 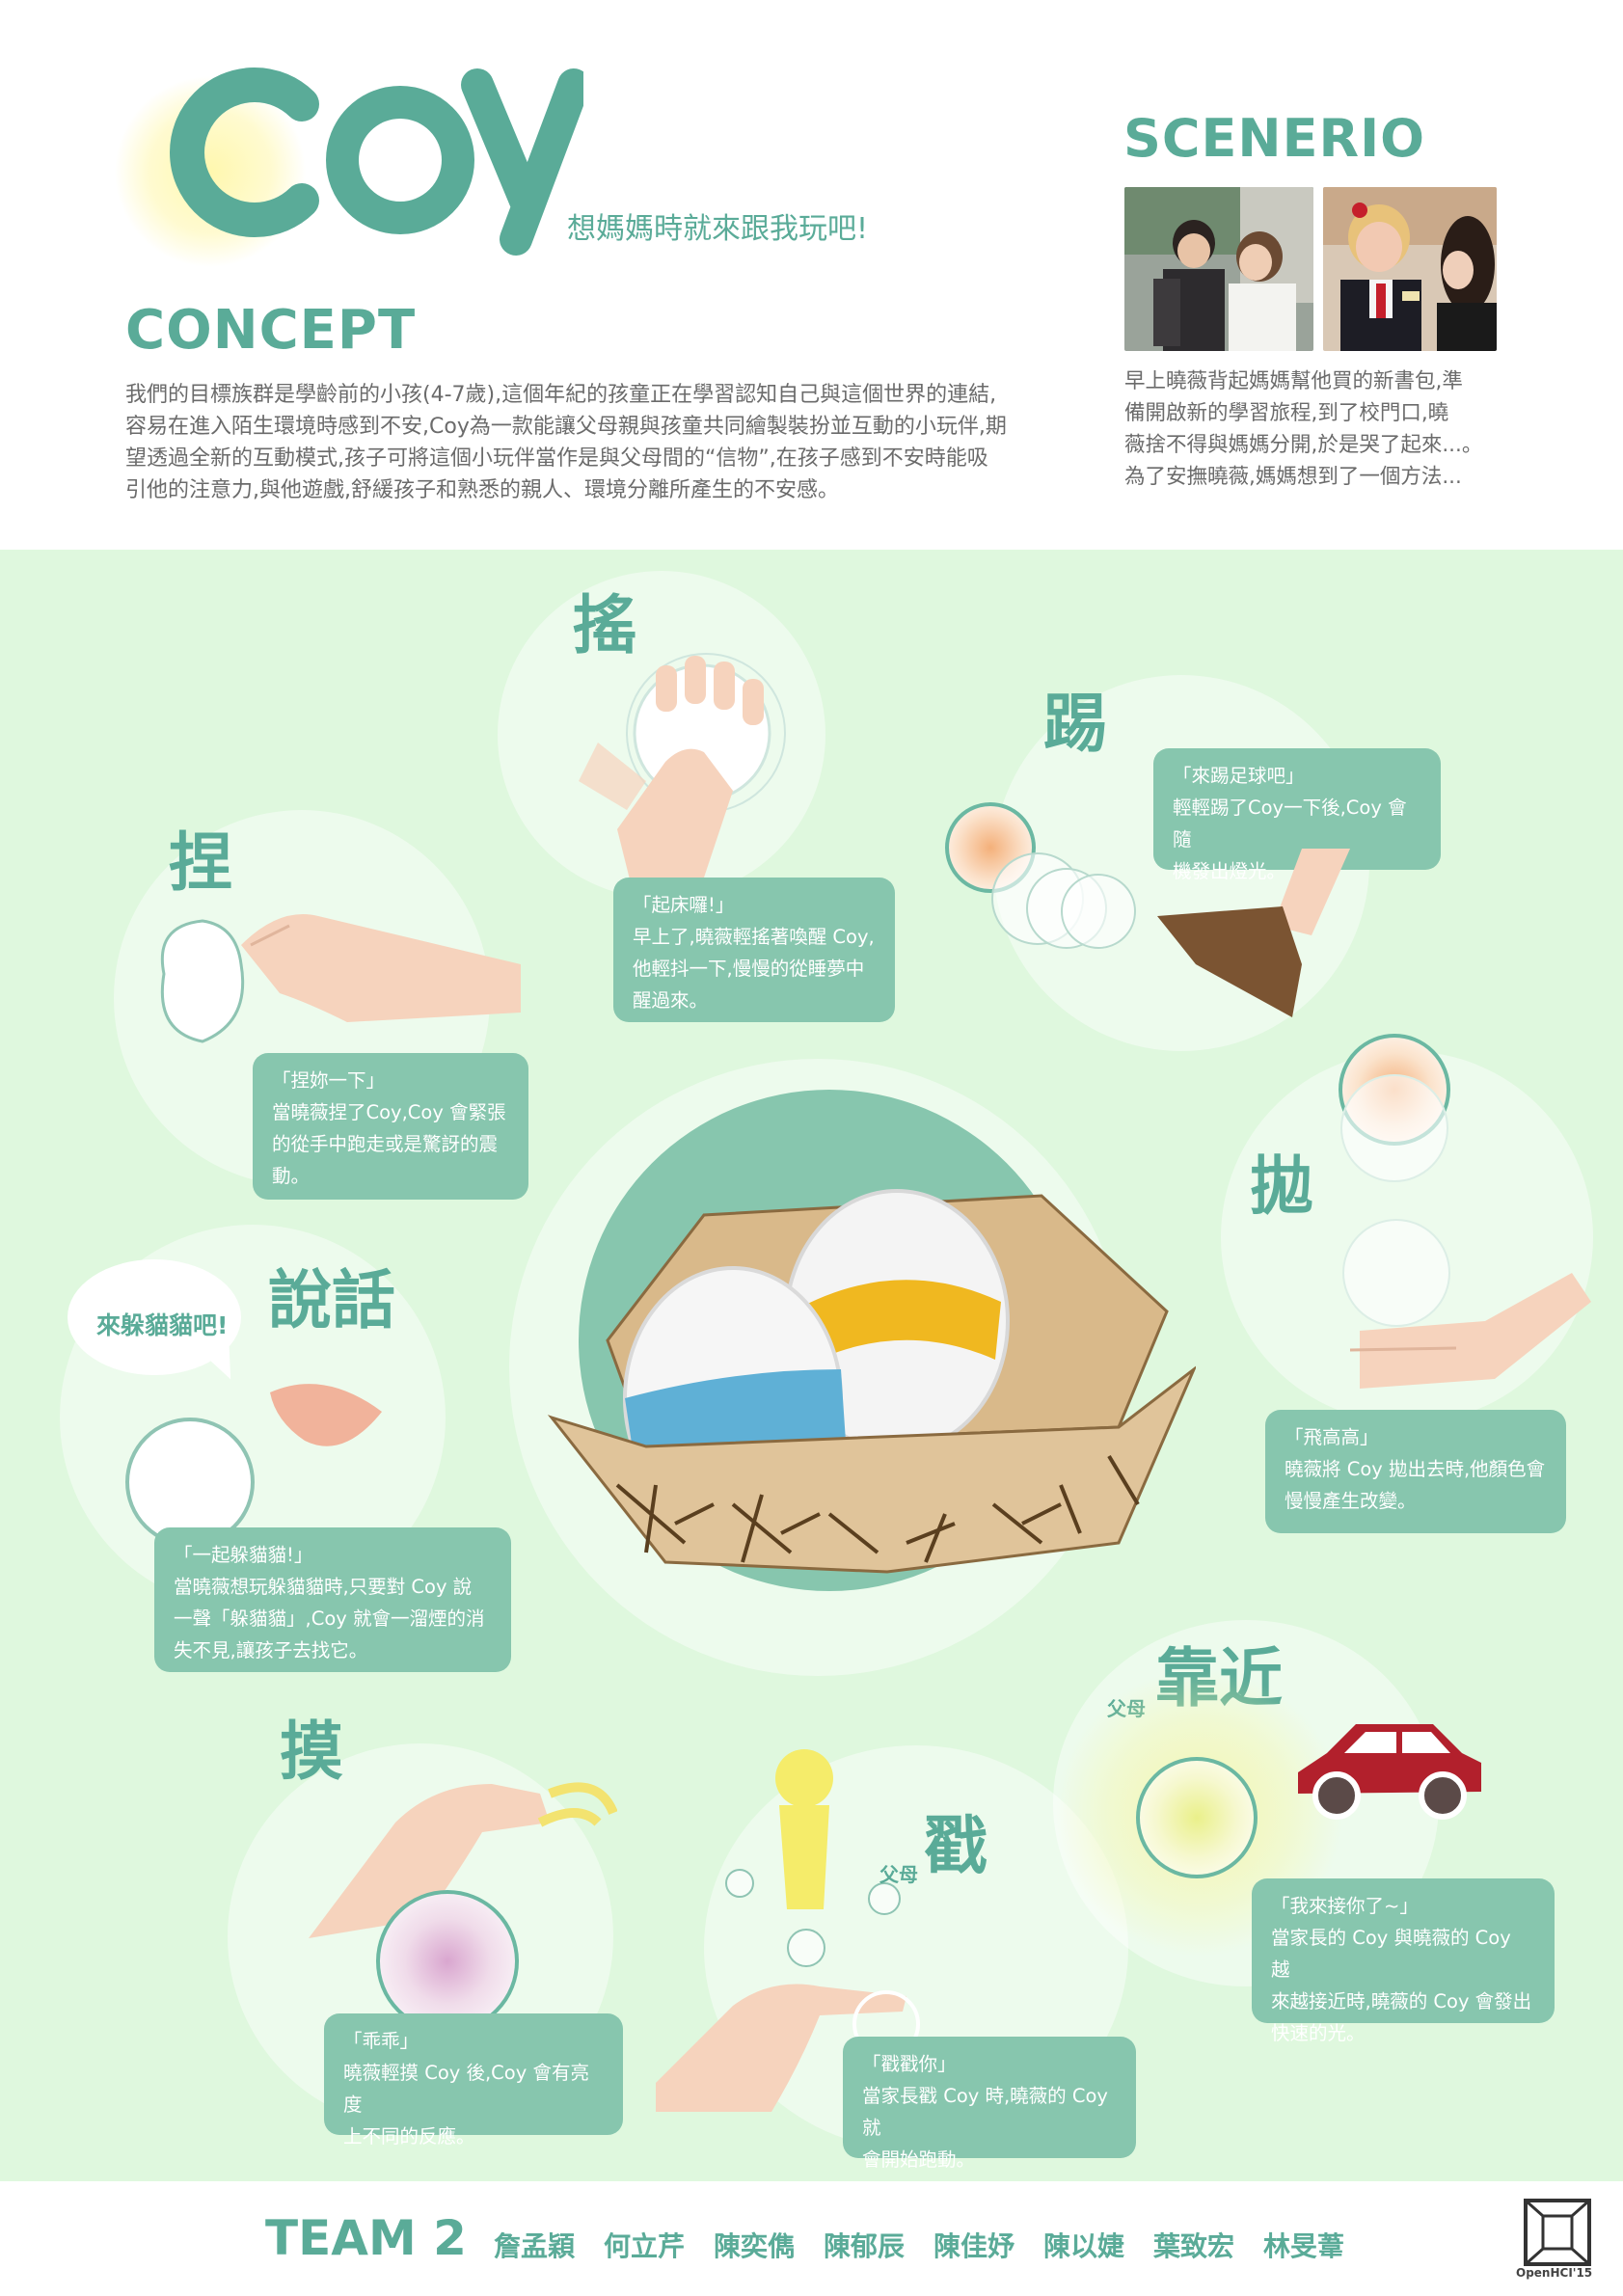 What do you see at coordinates (389, 1112) in the screenshot?
I see `card-pinch-line: 當曉薇捏了Coy,Coy 會緊張` at bounding box center [389, 1112].